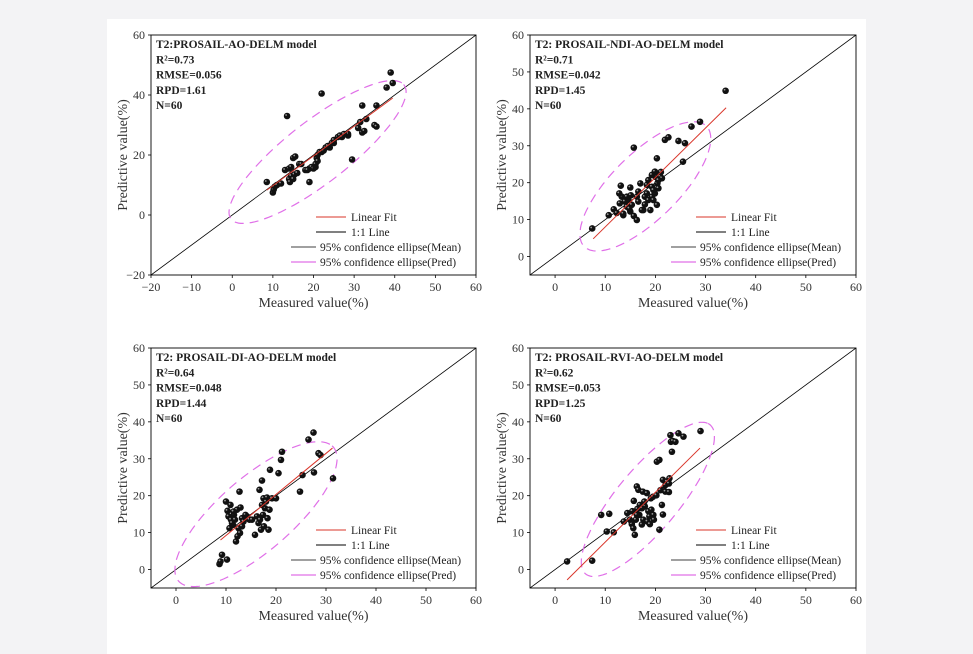 This screenshot has height=654, width=973. I want to click on annotation-rmse: RMSE=0.048, so click(189, 389).